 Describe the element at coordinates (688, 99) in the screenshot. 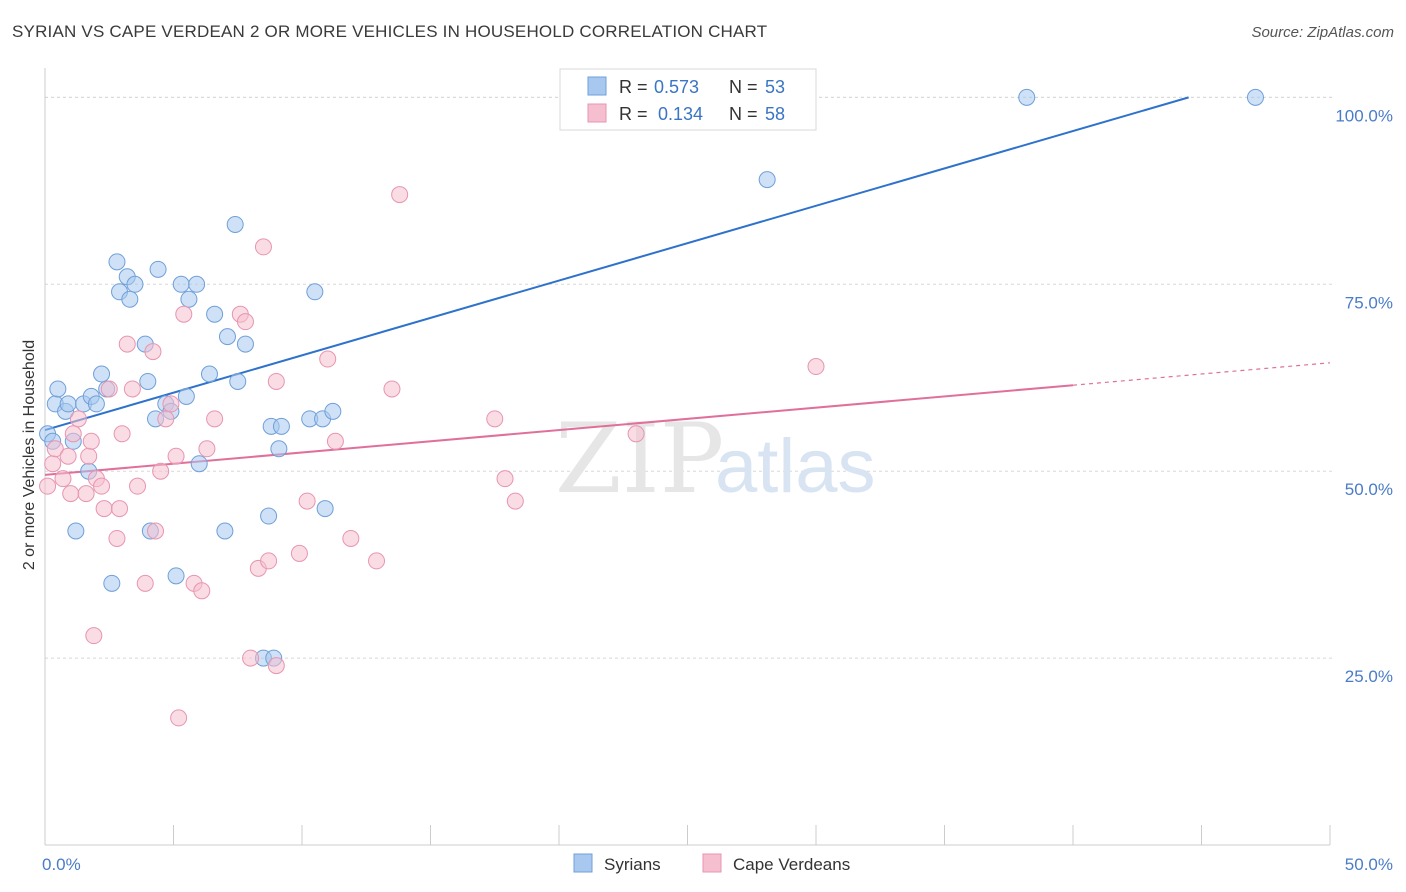

I see `legend: R = 0.573 N = 53 R = 0.134 N = 58` at that location.